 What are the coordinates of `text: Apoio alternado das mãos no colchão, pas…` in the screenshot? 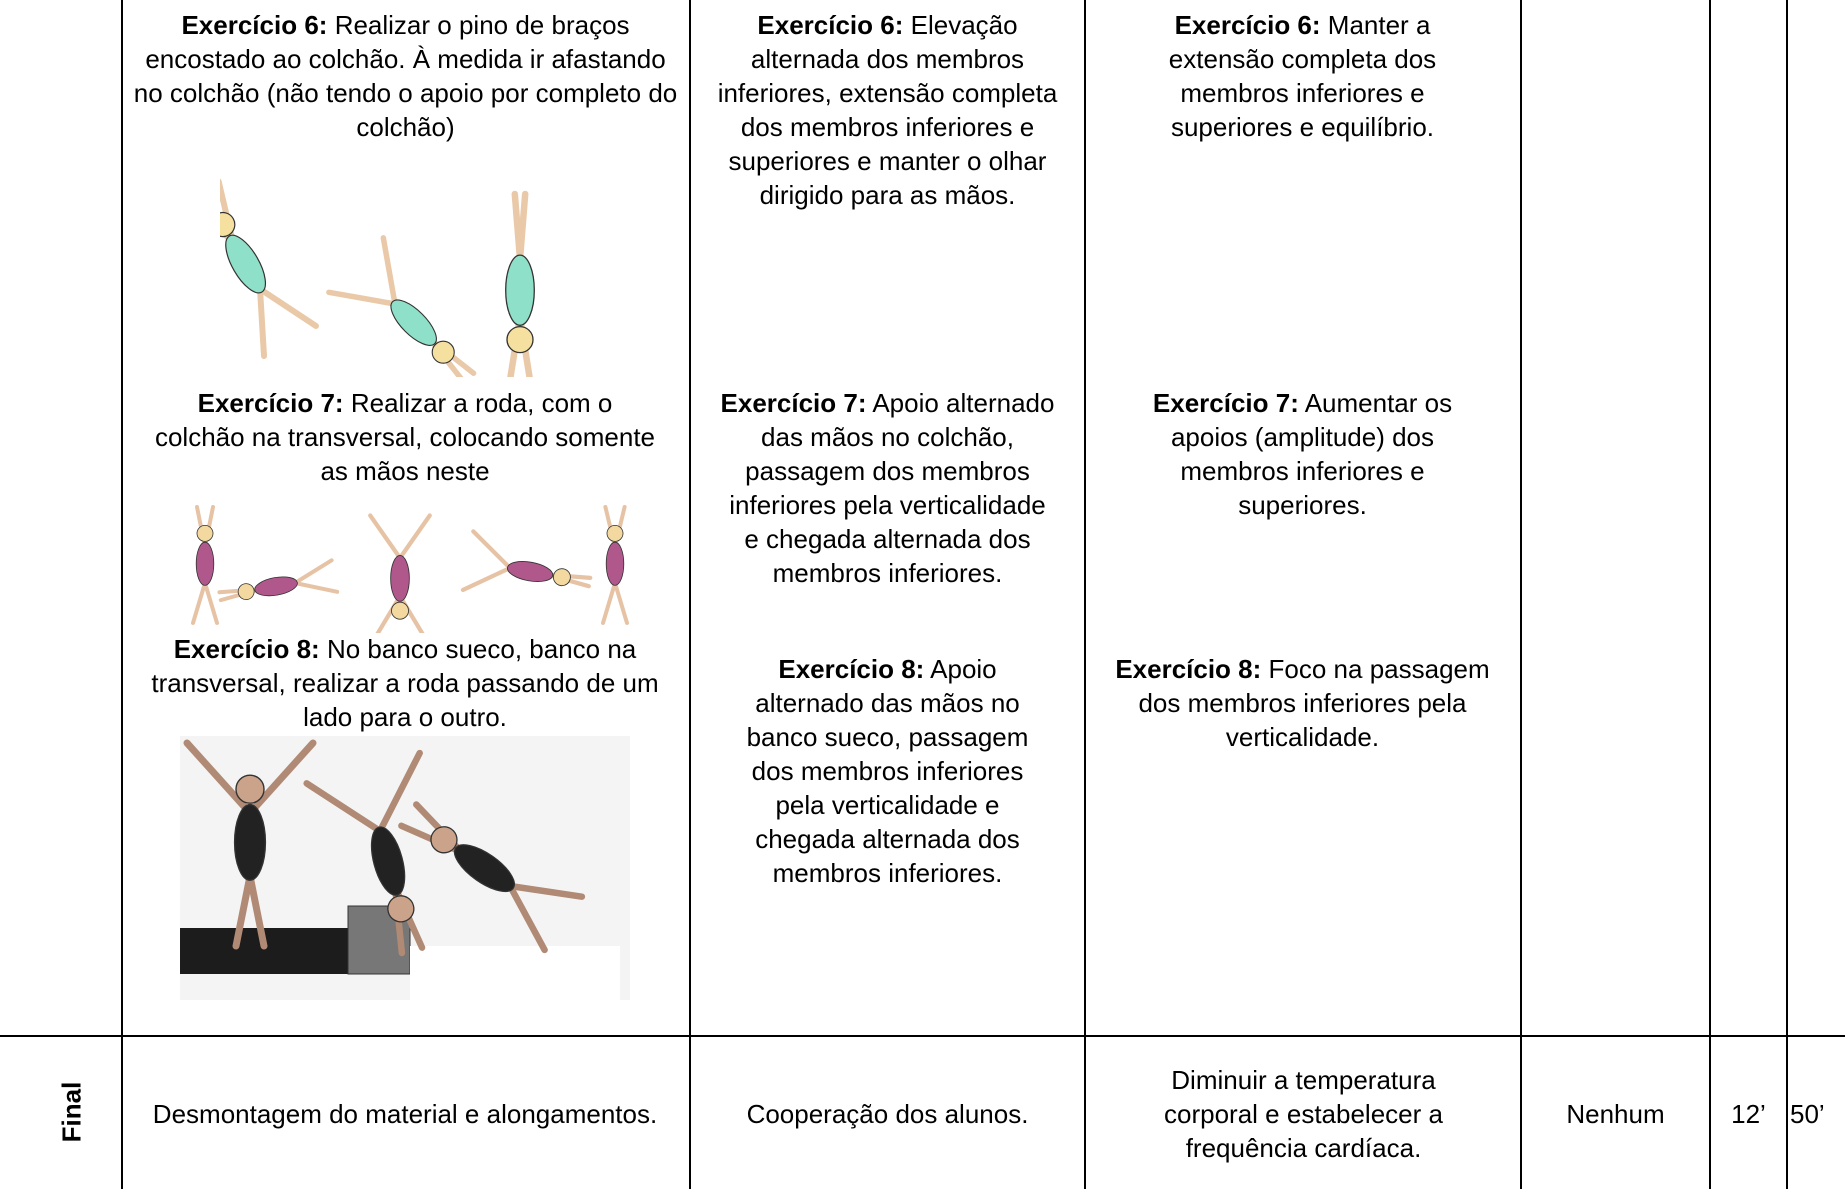 It's located at (892, 488).